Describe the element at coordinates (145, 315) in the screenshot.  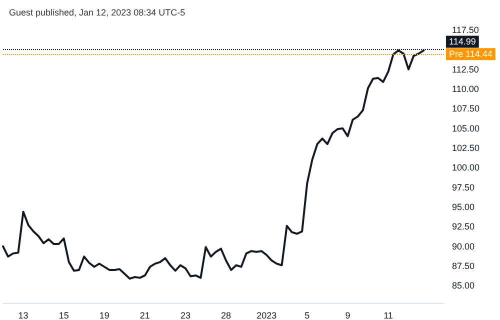
I see `x-tick-label: 21` at that location.